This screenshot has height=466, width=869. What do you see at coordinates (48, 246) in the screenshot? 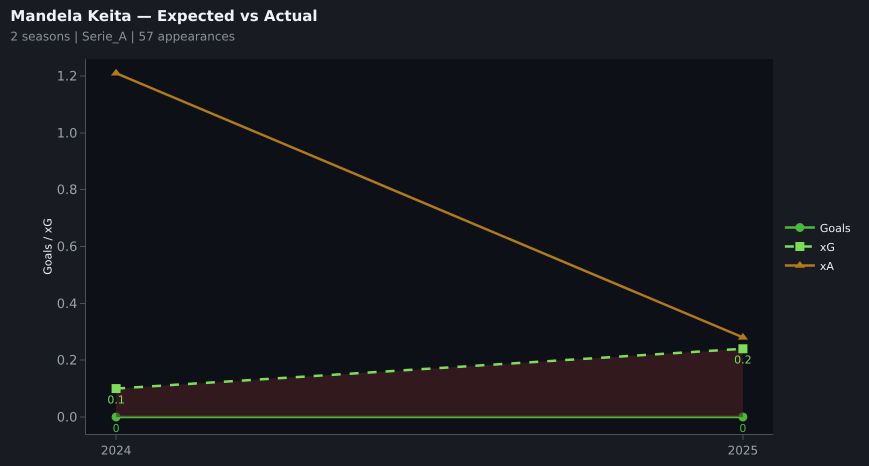
I see `y-axis-title: Goals / xG` at bounding box center [48, 246].